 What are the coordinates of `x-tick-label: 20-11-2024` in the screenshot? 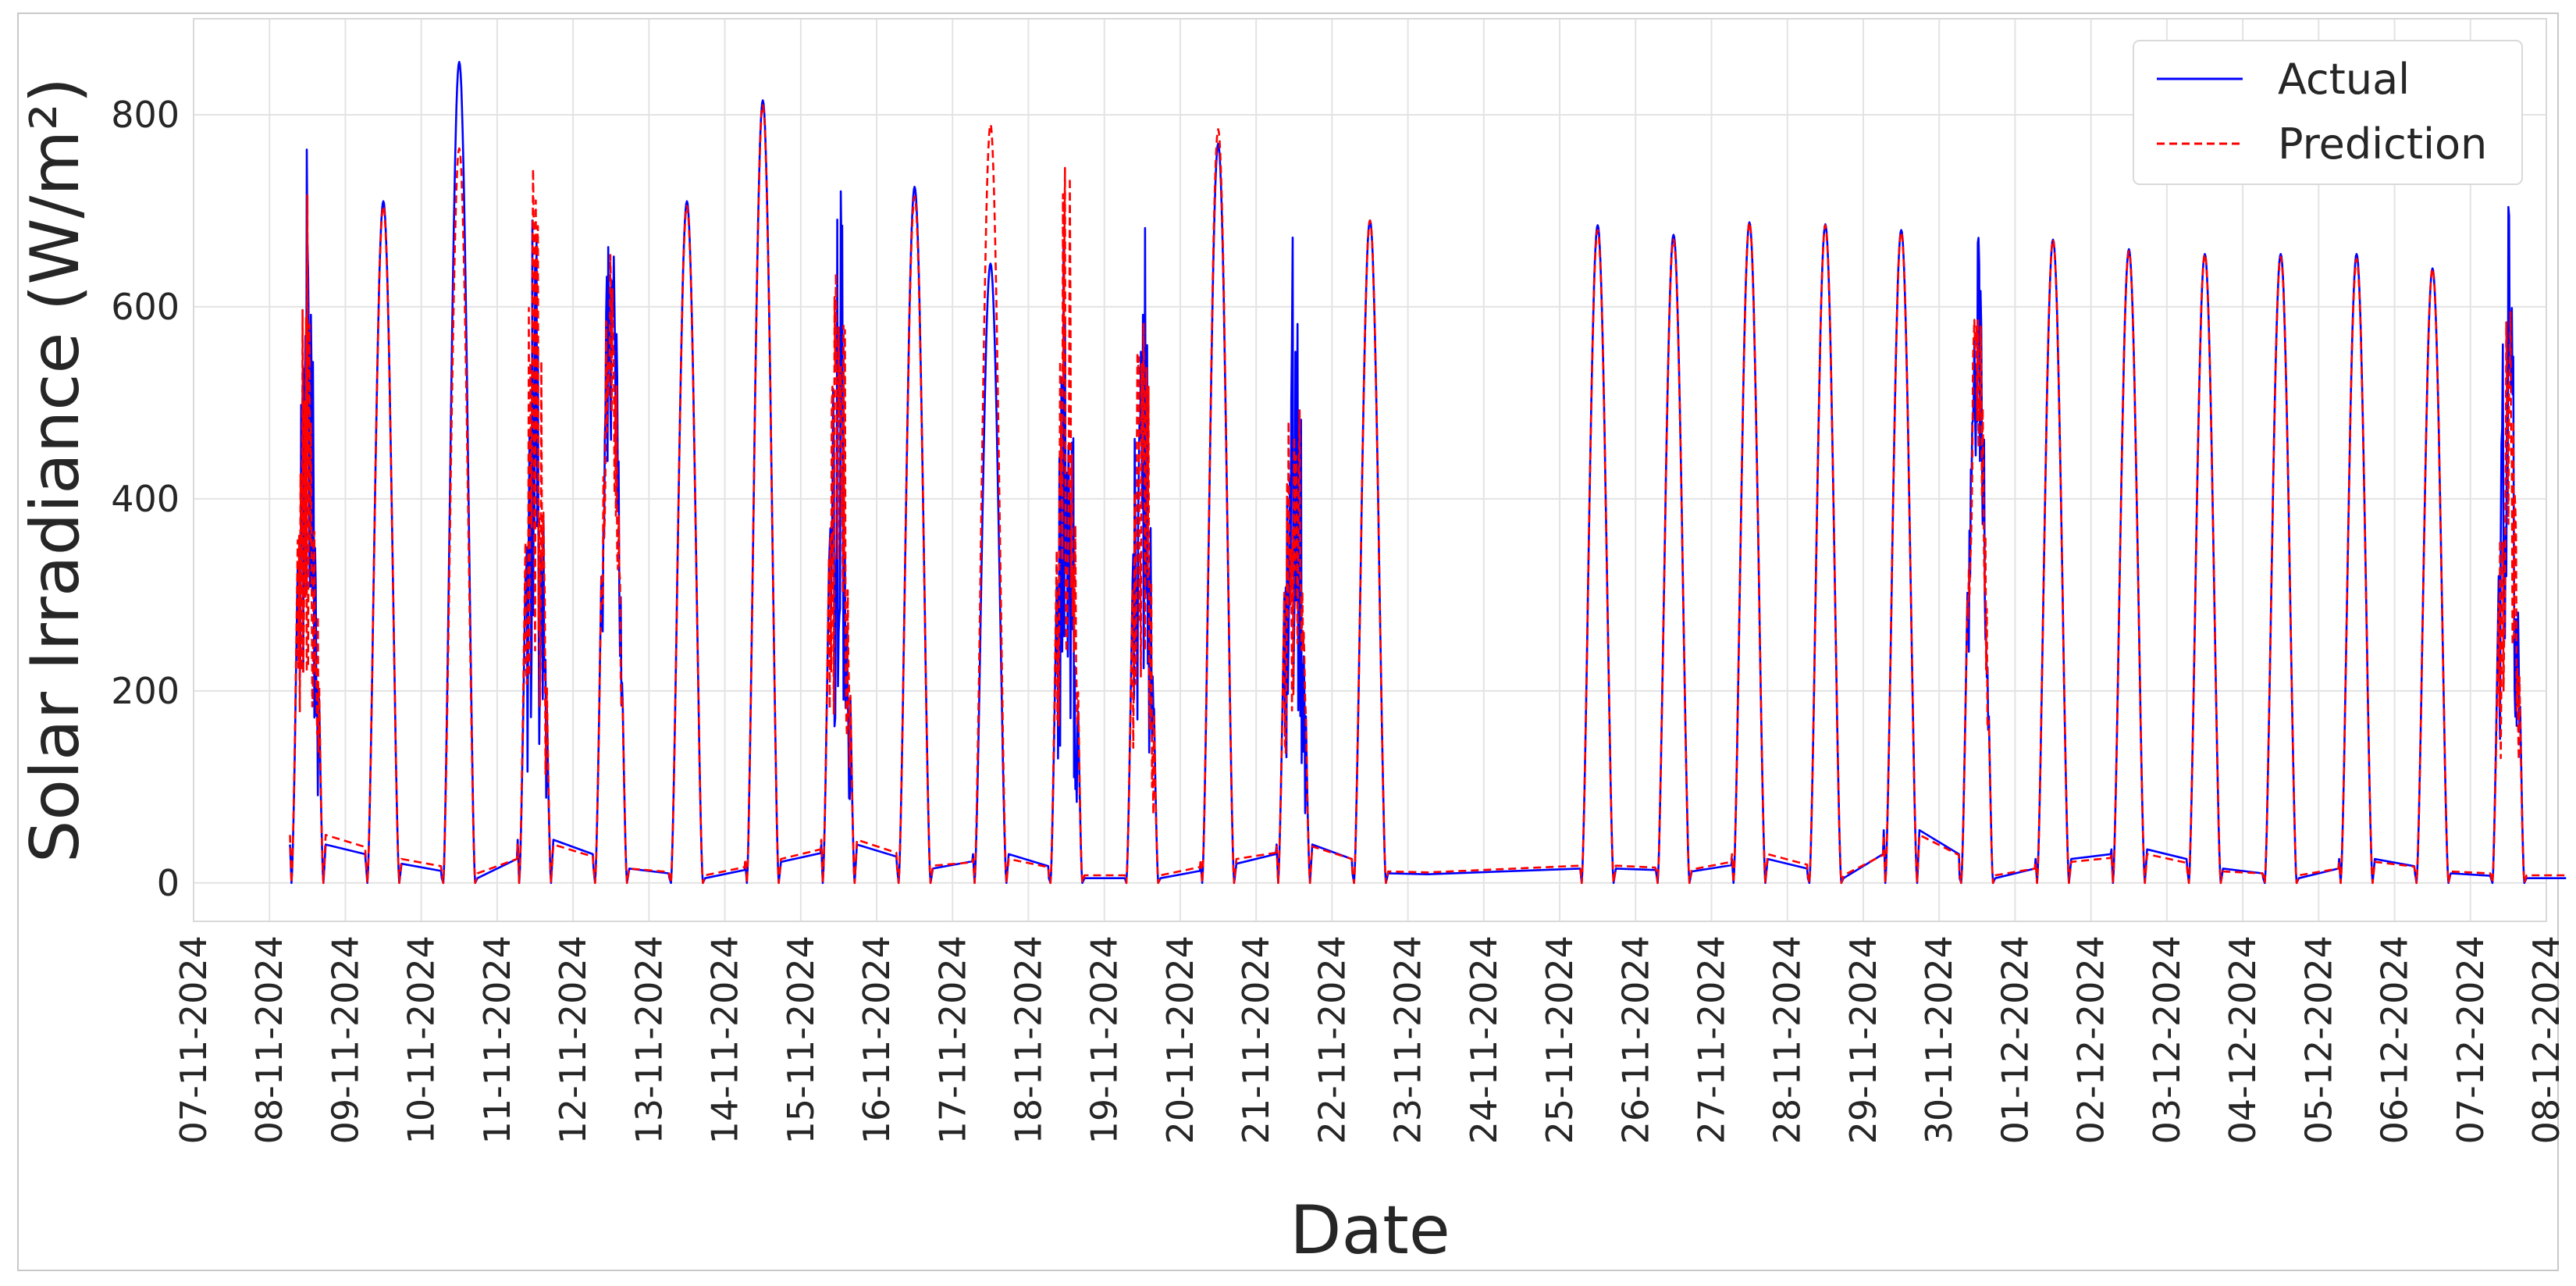 It's located at (1180, 1039).